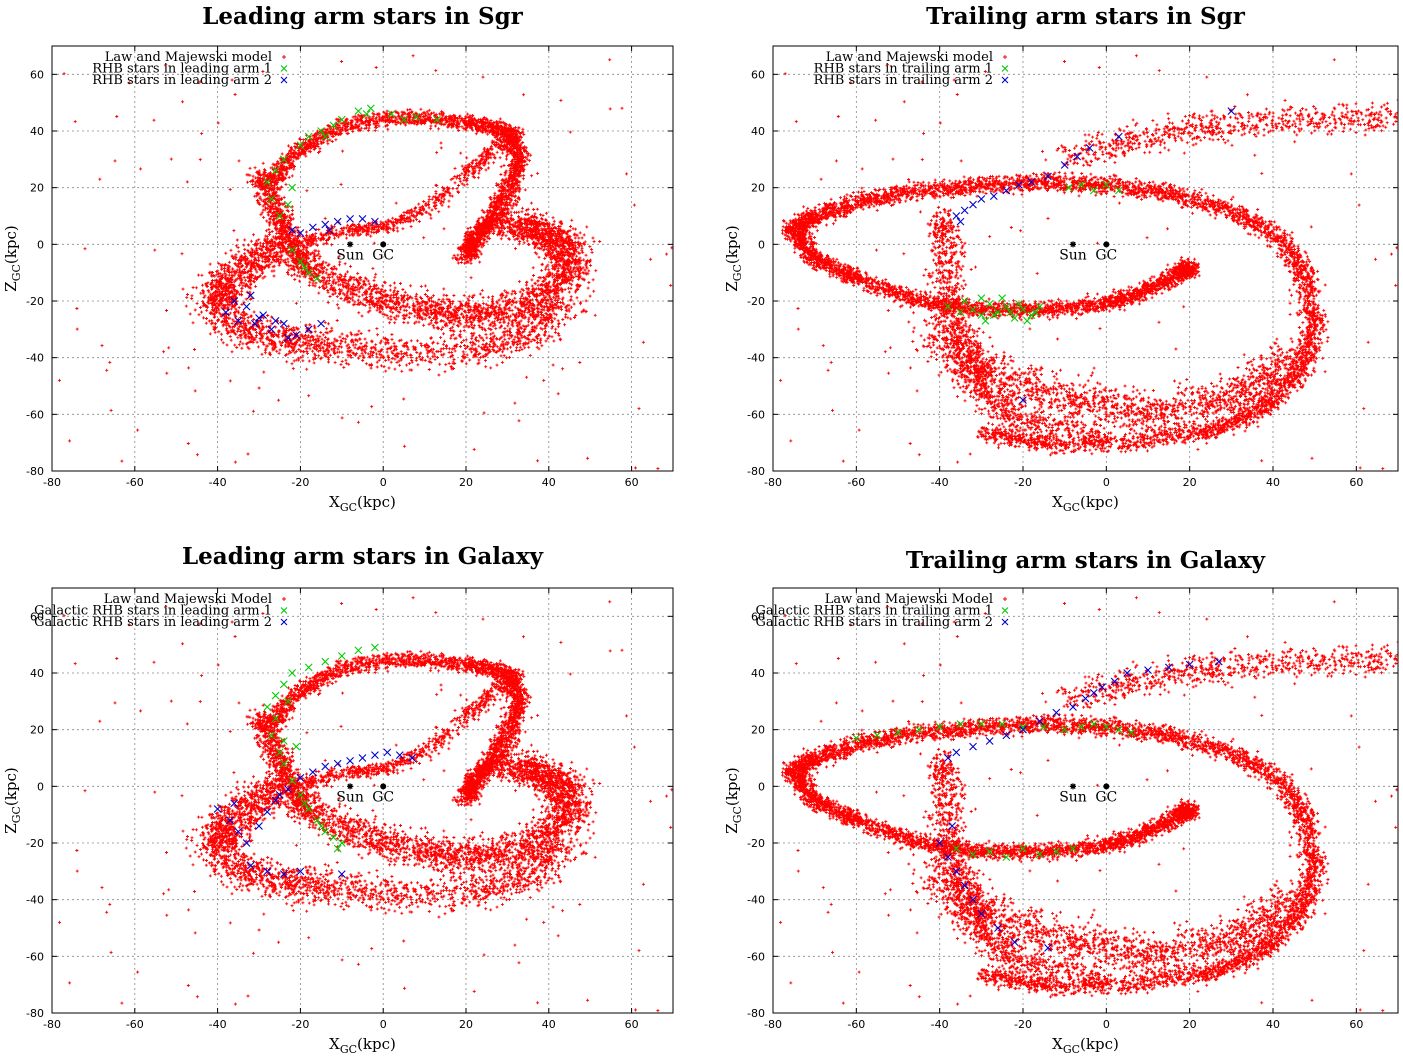 The image size is (1403, 1056). What do you see at coordinates (903, 69) in the screenshot?
I see `legend-label: RHB stars in trailing arm 1` at bounding box center [903, 69].